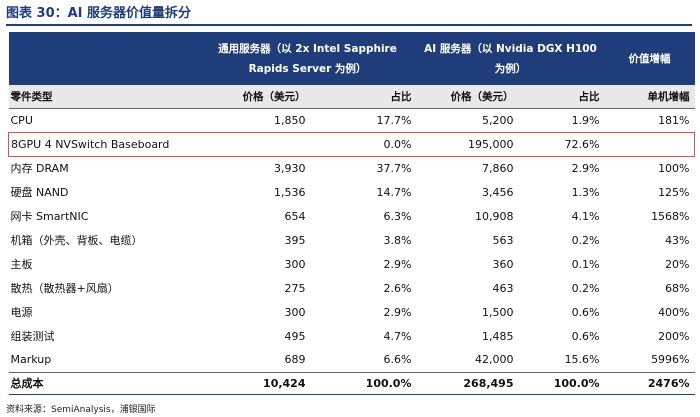 This screenshot has height=417, width=700. What do you see at coordinates (585, 168) in the screenshot?
I see `ai-share: 2.9%` at bounding box center [585, 168].